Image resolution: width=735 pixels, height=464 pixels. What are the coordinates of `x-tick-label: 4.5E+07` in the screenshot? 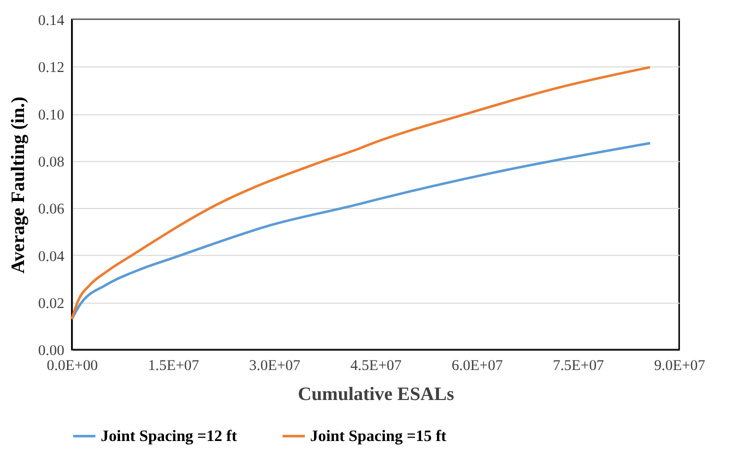 It's located at (376, 366).